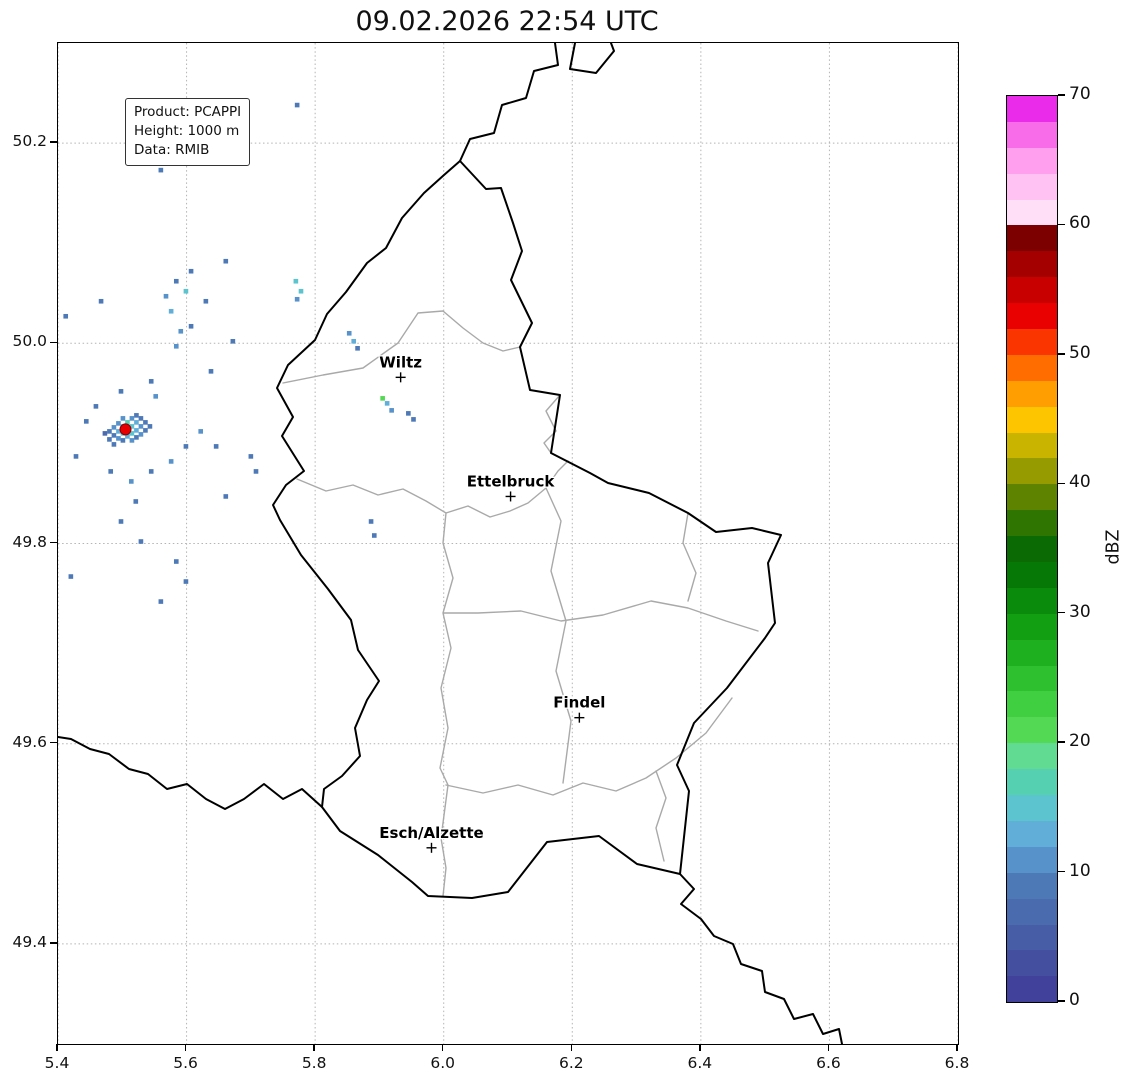 Image resolution: width=1145 pixels, height=1084 pixels. I want to click on x-tick-label: 6.8, so click(957, 1063).